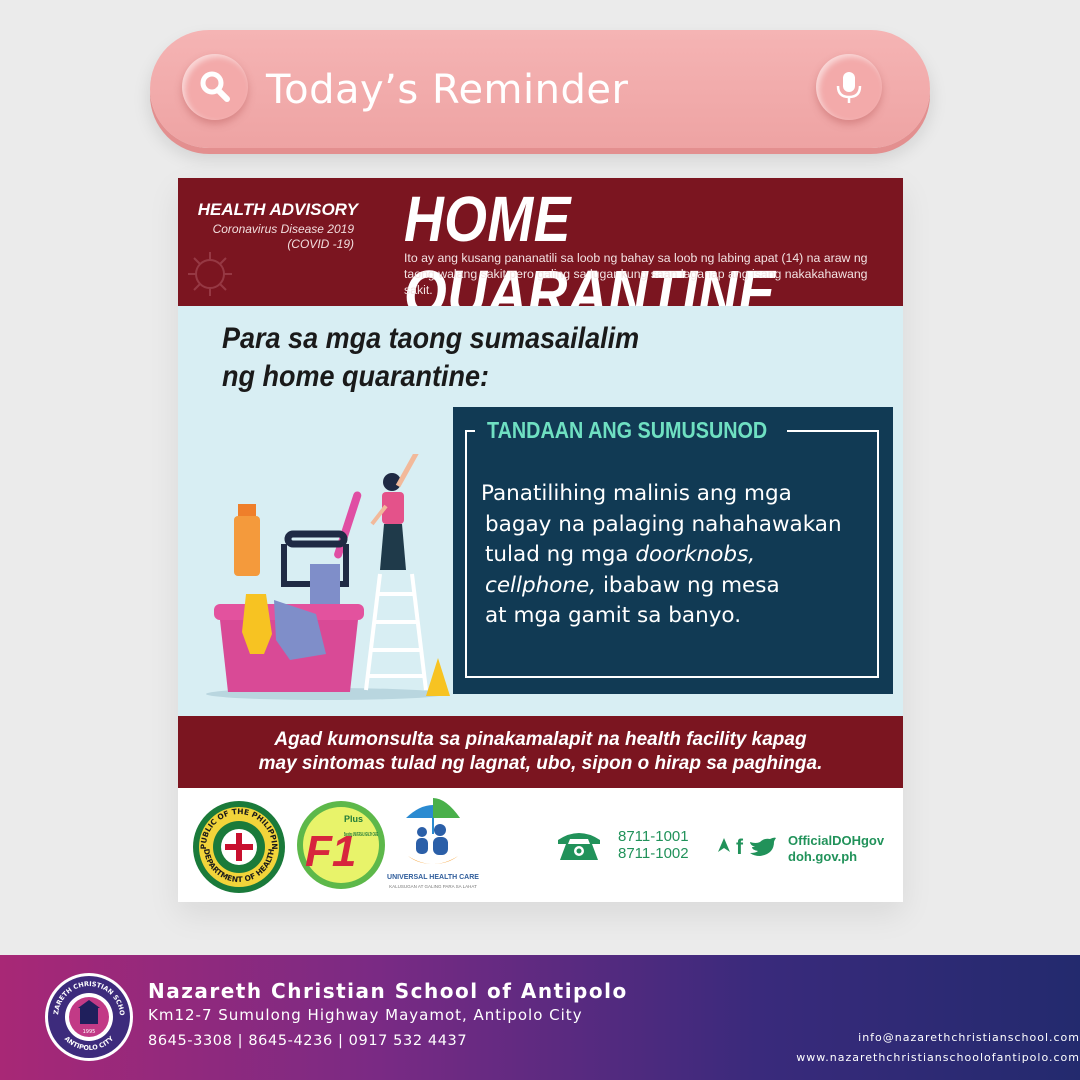  Describe the element at coordinates (579, 846) in the screenshot. I see `telephone-icon` at that location.